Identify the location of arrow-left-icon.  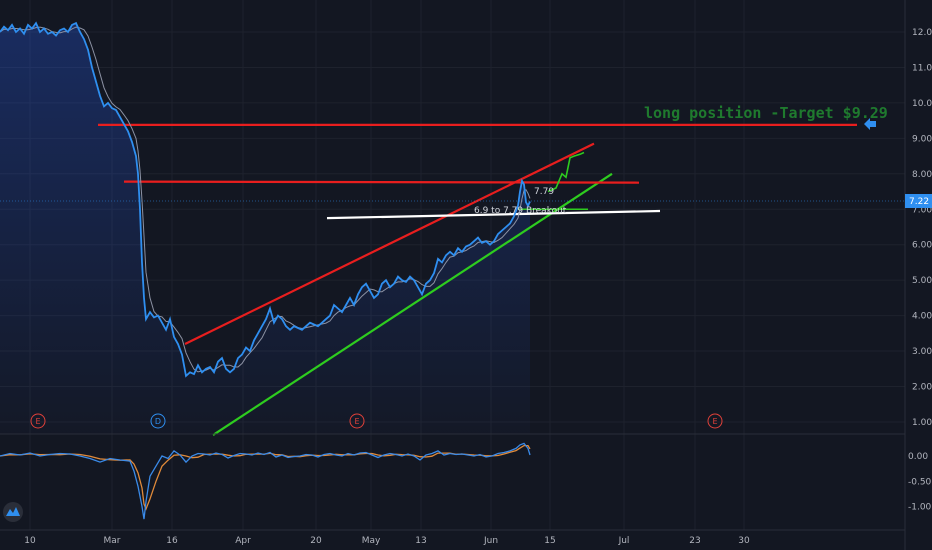
(870, 124).